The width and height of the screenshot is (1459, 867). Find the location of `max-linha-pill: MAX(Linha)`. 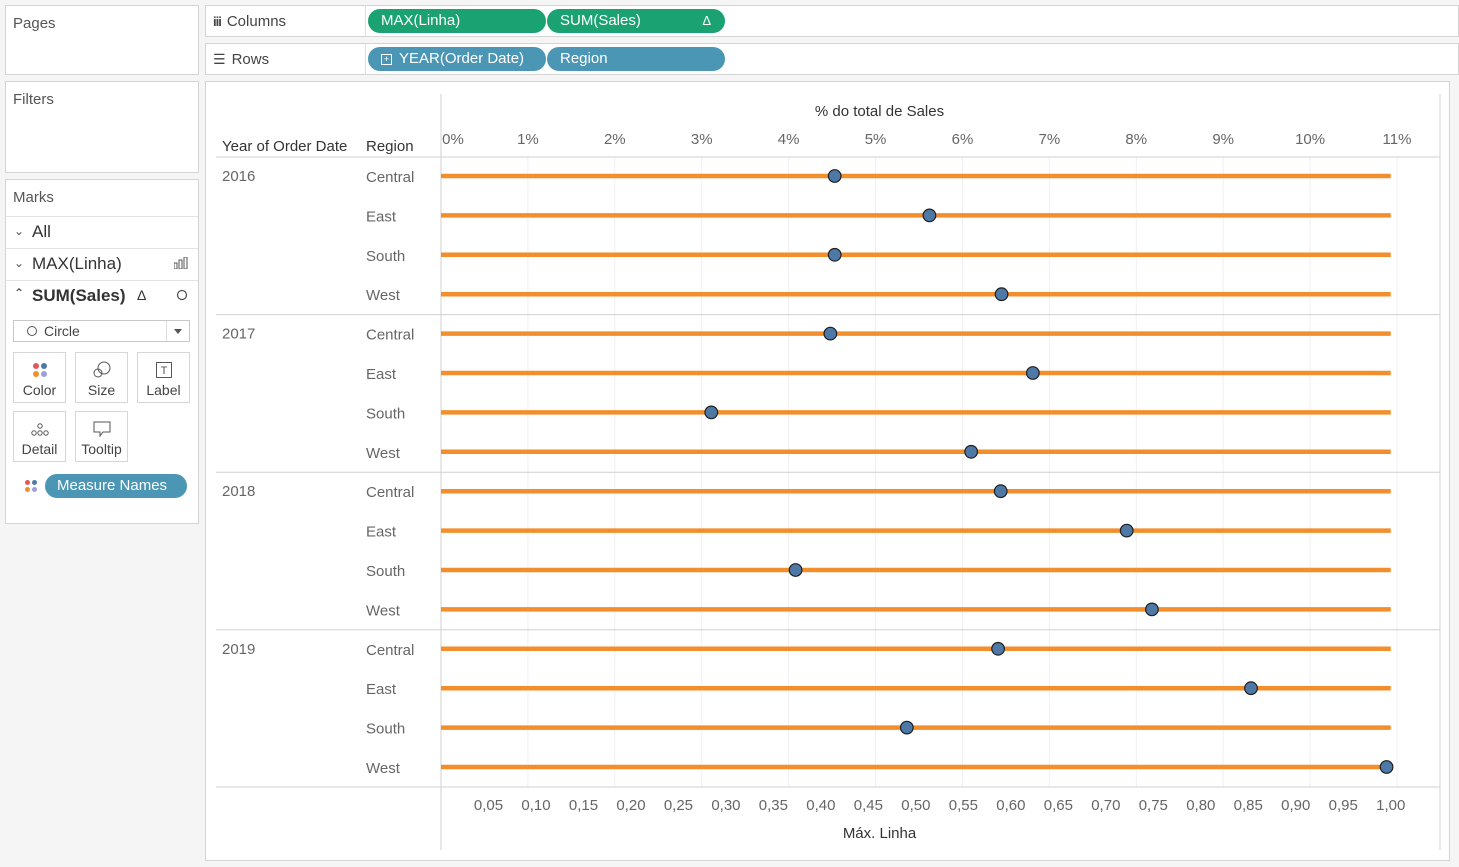

max-linha-pill: MAX(Linha) is located at coordinates (457, 21).